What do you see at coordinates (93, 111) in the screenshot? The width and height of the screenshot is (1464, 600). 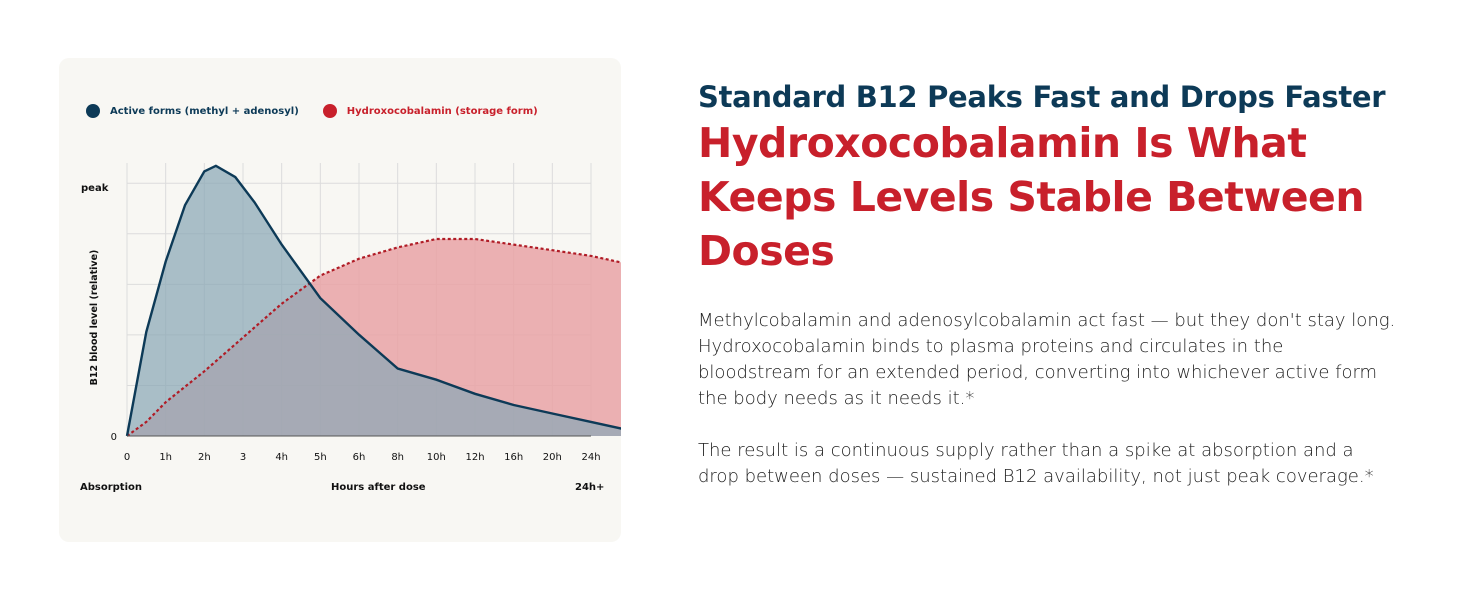 I see `legend-dot-active` at bounding box center [93, 111].